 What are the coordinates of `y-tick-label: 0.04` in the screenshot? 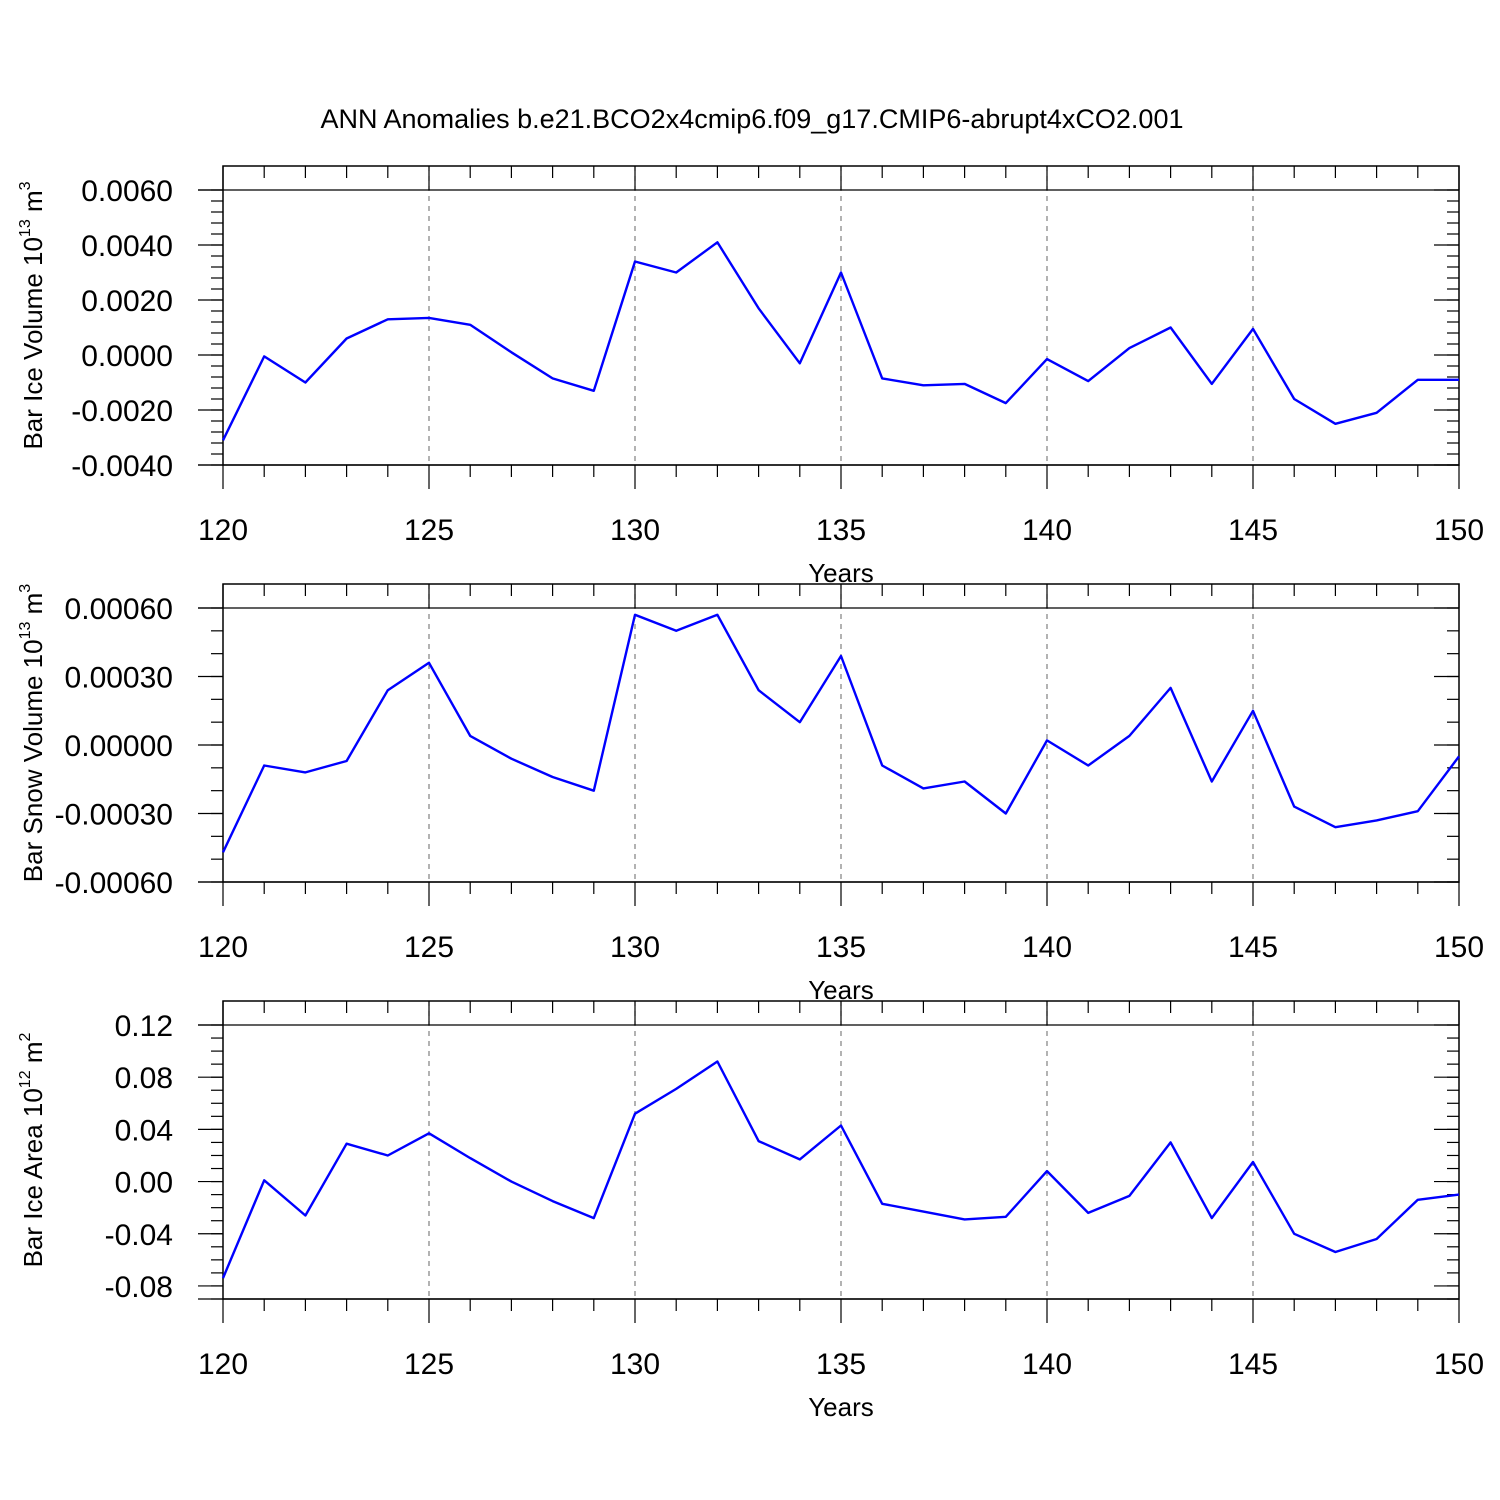 It's located at (144, 1130).